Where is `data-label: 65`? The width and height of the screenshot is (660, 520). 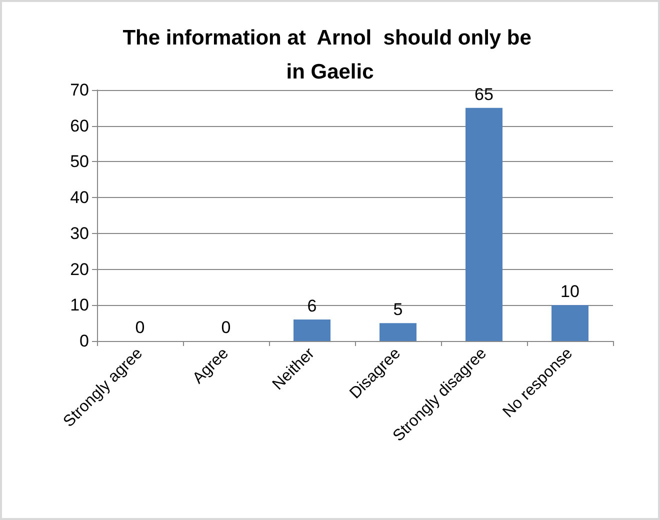 data-label: 65 is located at coordinates (484, 94).